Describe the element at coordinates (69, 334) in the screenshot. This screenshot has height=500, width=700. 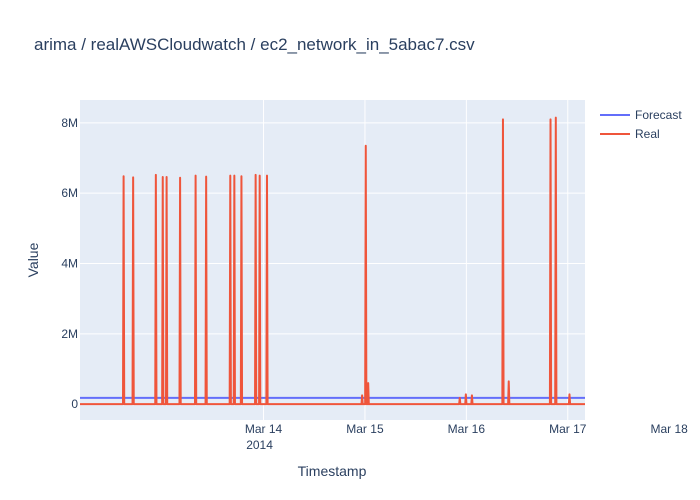
I see `y-tick-label: 2M` at that location.